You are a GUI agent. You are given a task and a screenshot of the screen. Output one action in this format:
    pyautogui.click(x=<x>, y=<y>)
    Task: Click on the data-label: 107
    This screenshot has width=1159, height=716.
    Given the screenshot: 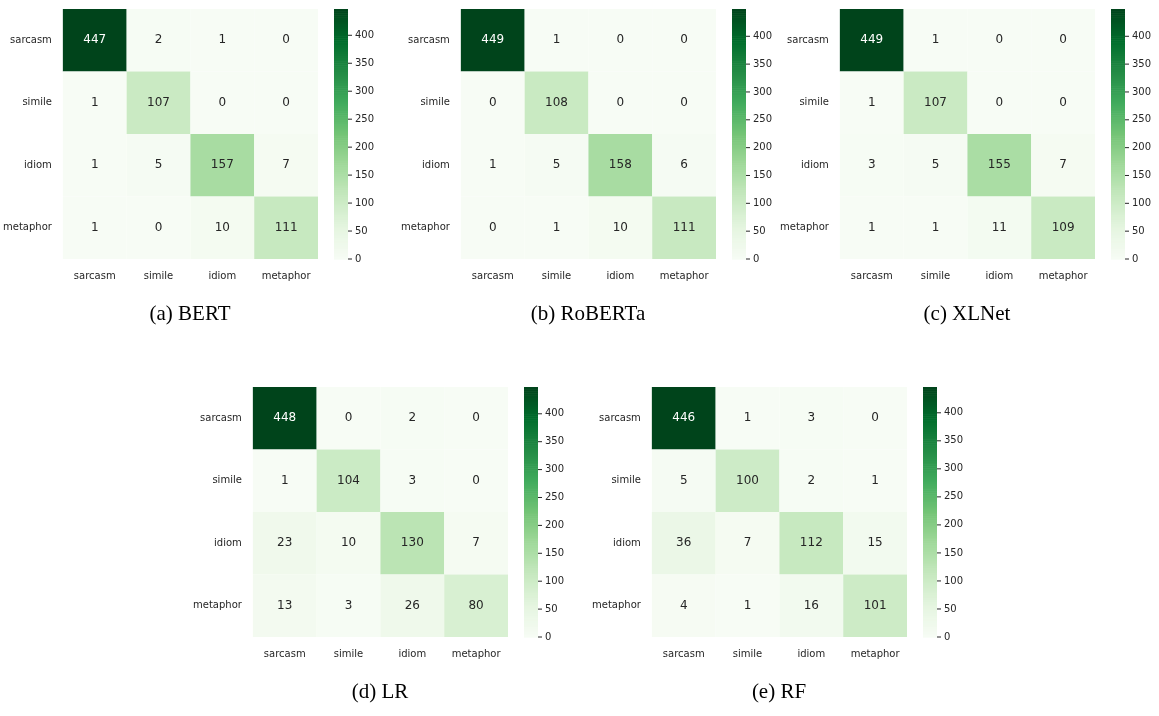 What is the action you would take?
    pyautogui.click(x=158, y=101)
    